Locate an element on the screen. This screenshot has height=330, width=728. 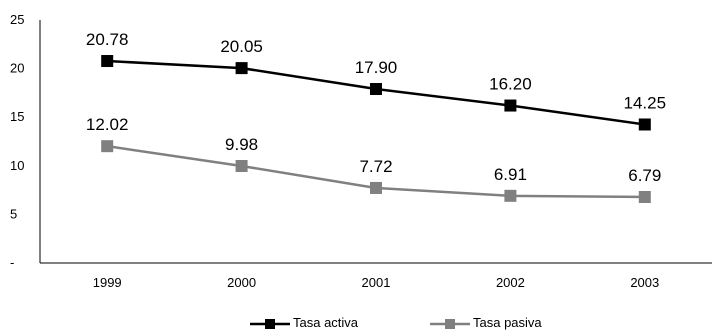
data-label: 20.78 is located at coordinates (107, 39).